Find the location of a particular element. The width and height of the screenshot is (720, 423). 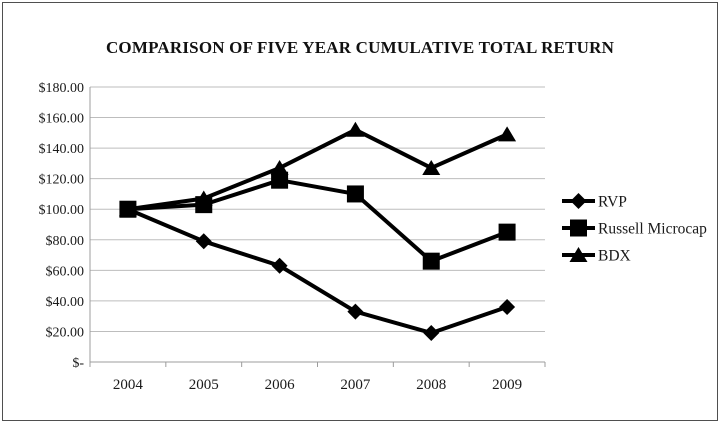

x-tick-label: 2009 is located at coordinates (507, 385).